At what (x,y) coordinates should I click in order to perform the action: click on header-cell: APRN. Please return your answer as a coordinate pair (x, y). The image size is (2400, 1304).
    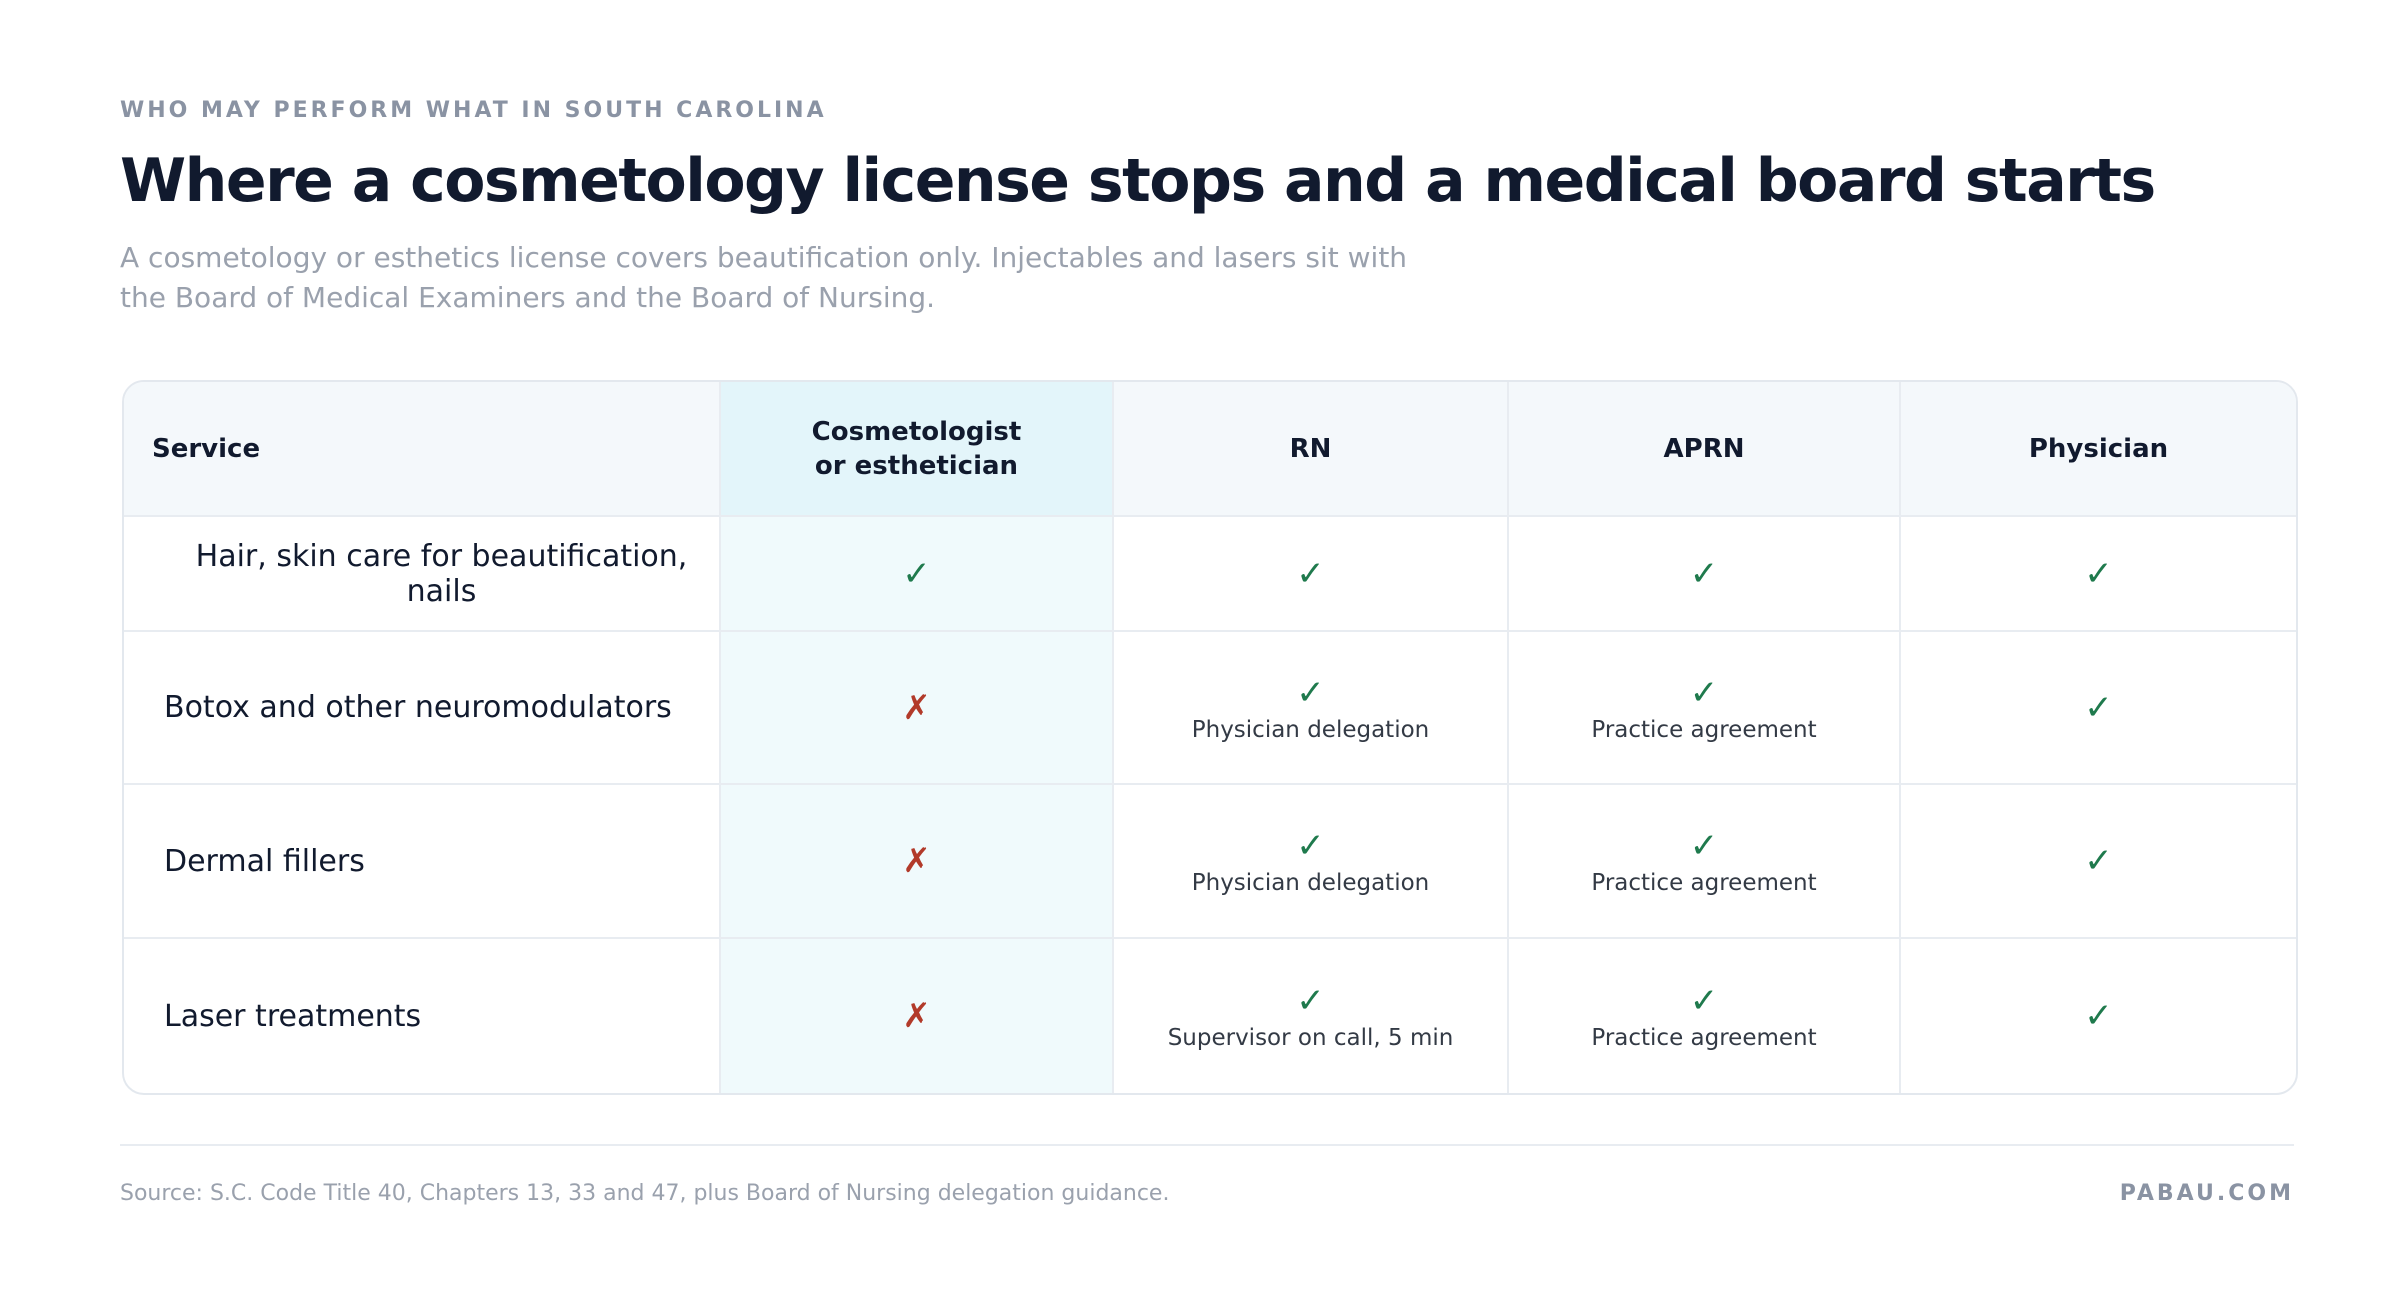
    Looking at the image, I should click on (1705, 449).